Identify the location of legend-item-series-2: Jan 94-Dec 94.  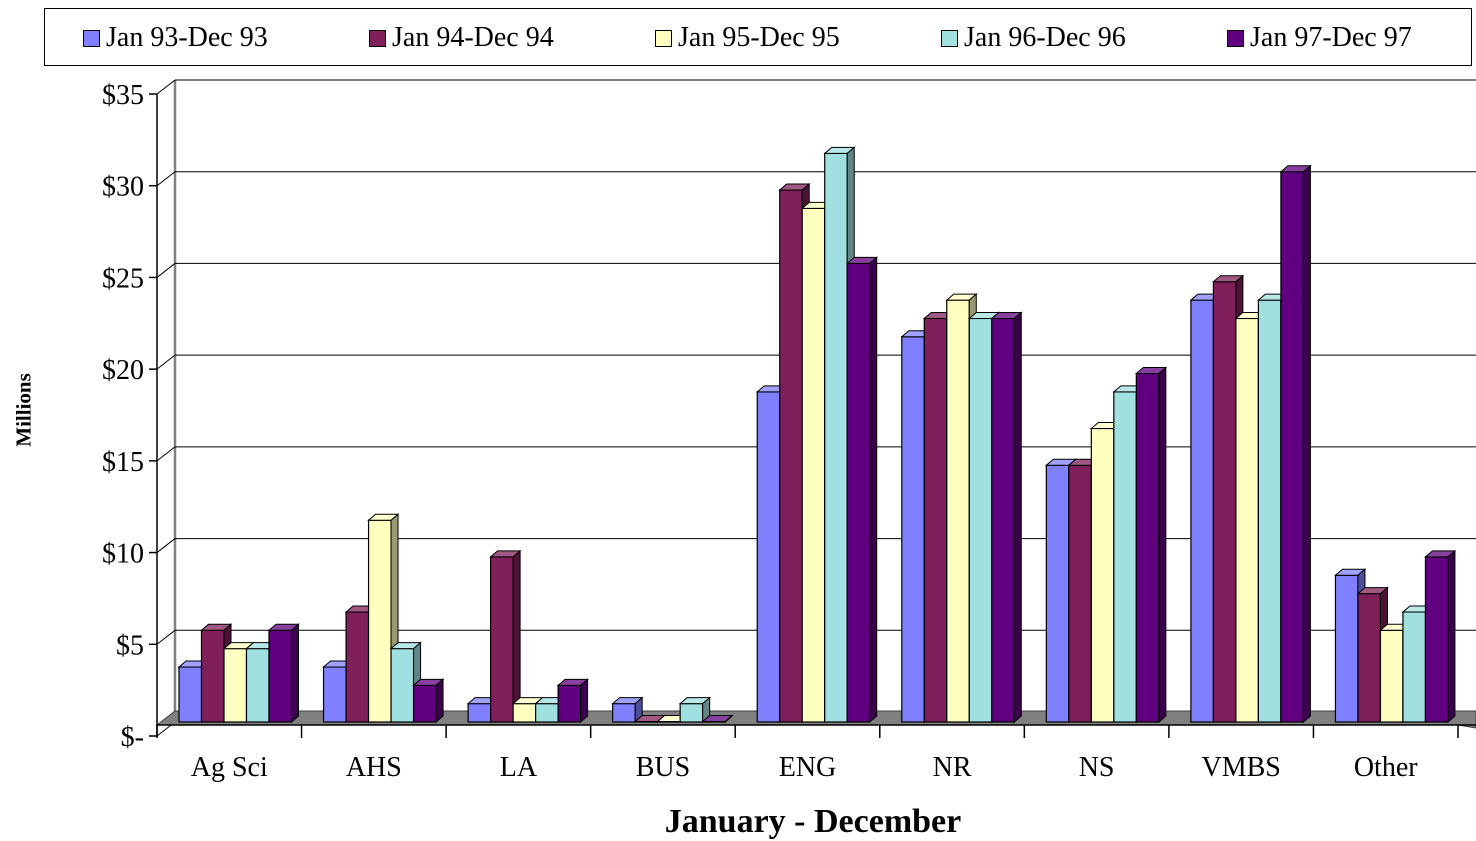
(461, 37).